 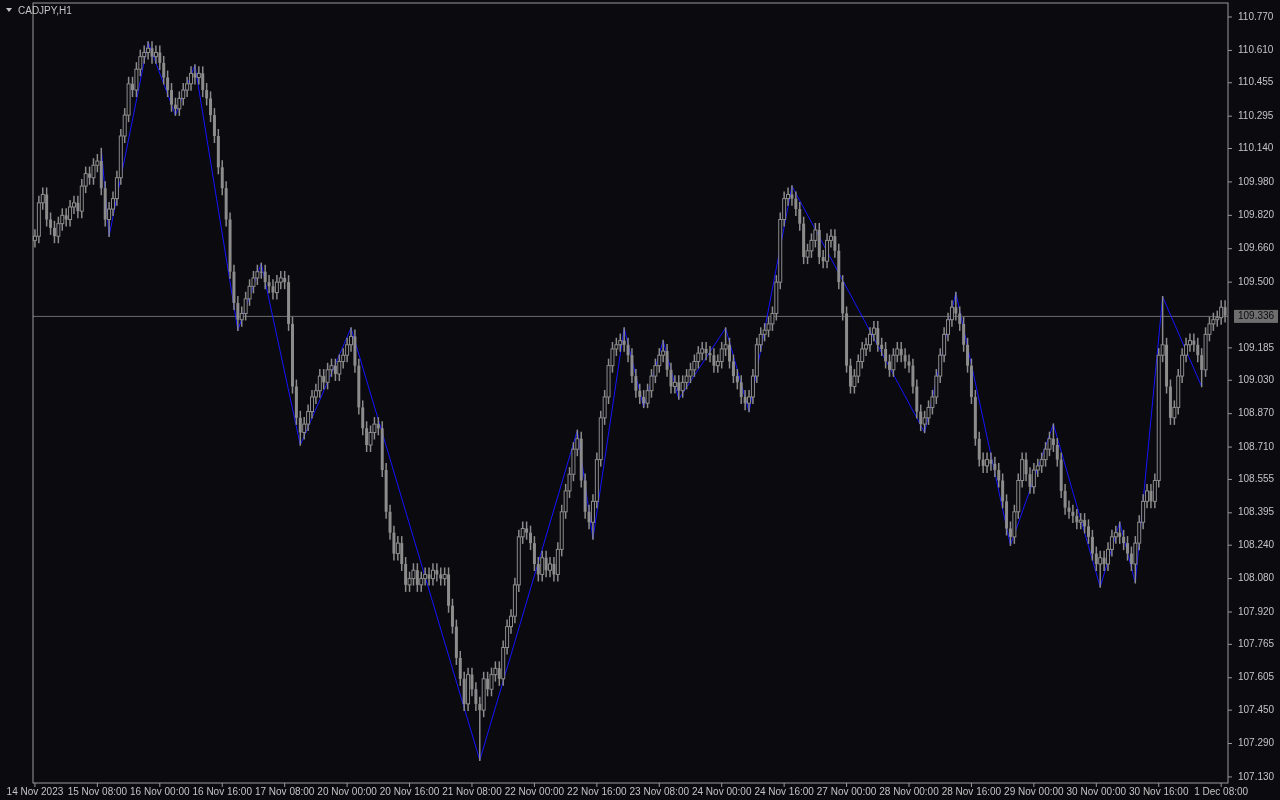 What do you see at coordinates (1256, 82) in the screenshot?
I see `y-tick-label: 110.455` at bounding box center [1256, 82].